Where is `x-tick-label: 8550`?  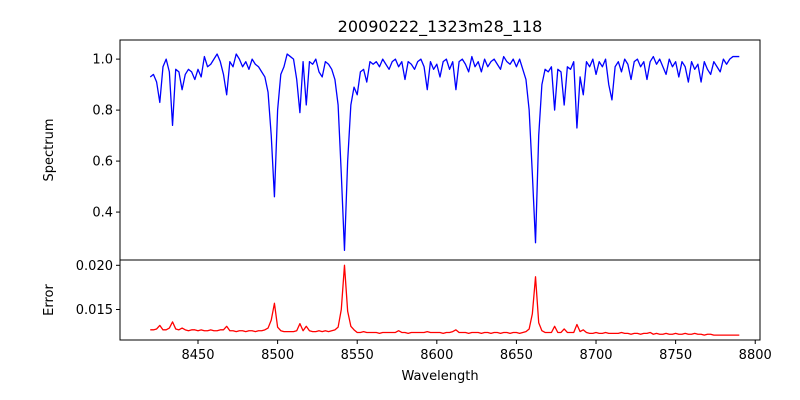
x-tick-label: 8550 is located at coordinates (357, 355).